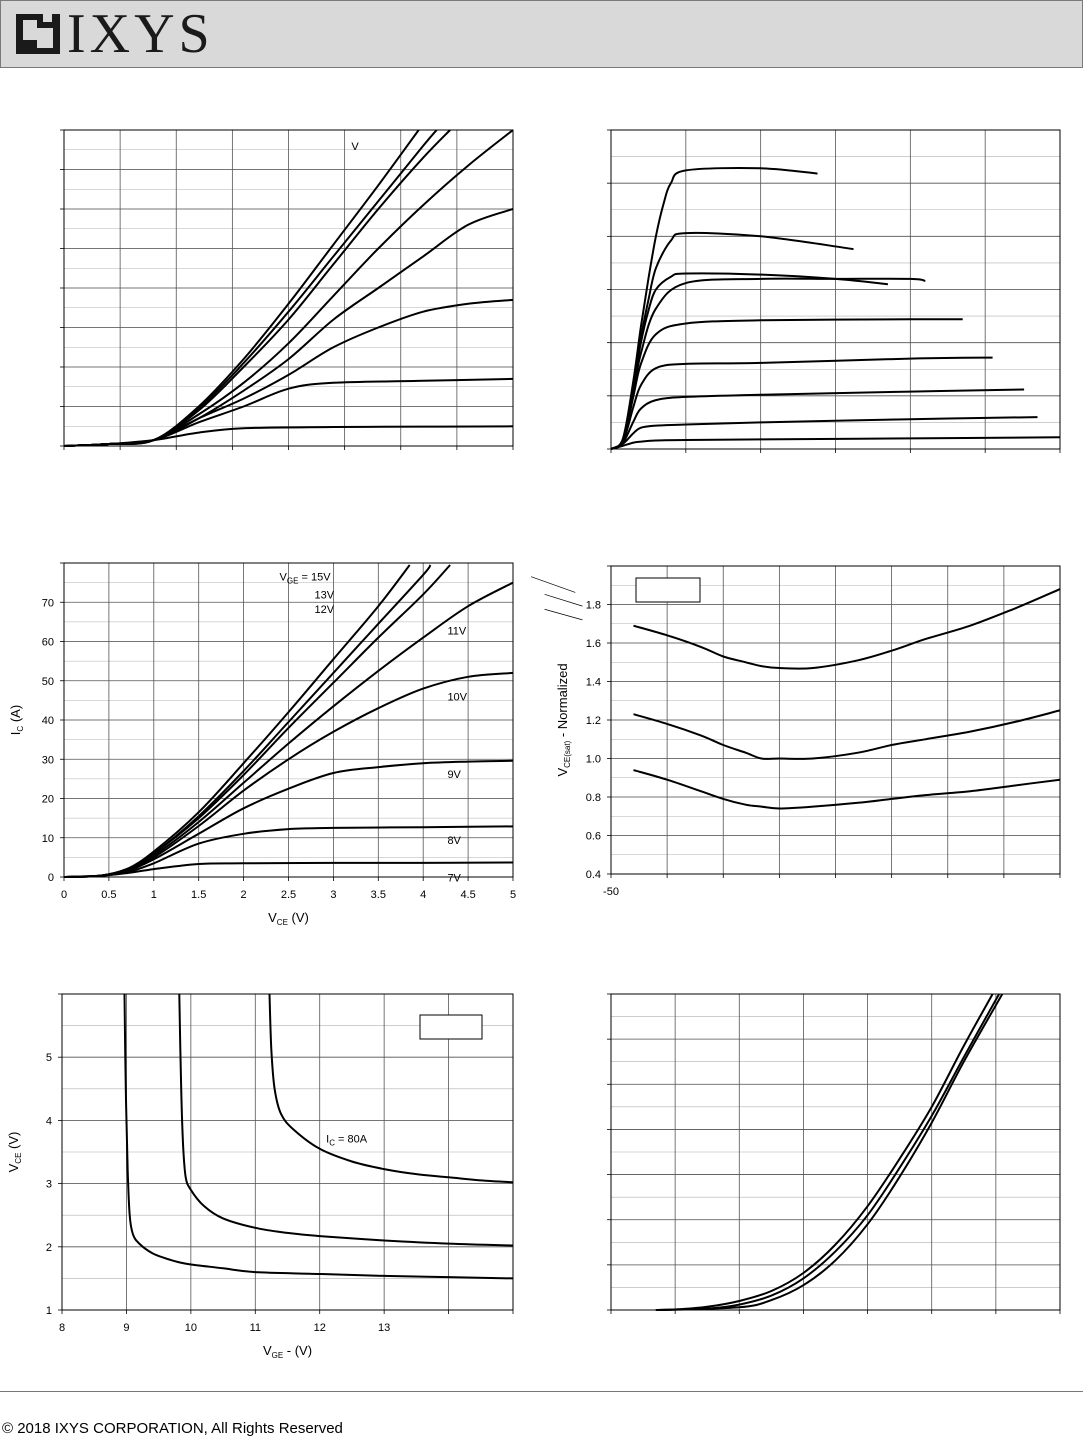 The height and width of the screenshot is (1439, 1083). I want to click on x-tick-label: 11, so click(255, 1328).